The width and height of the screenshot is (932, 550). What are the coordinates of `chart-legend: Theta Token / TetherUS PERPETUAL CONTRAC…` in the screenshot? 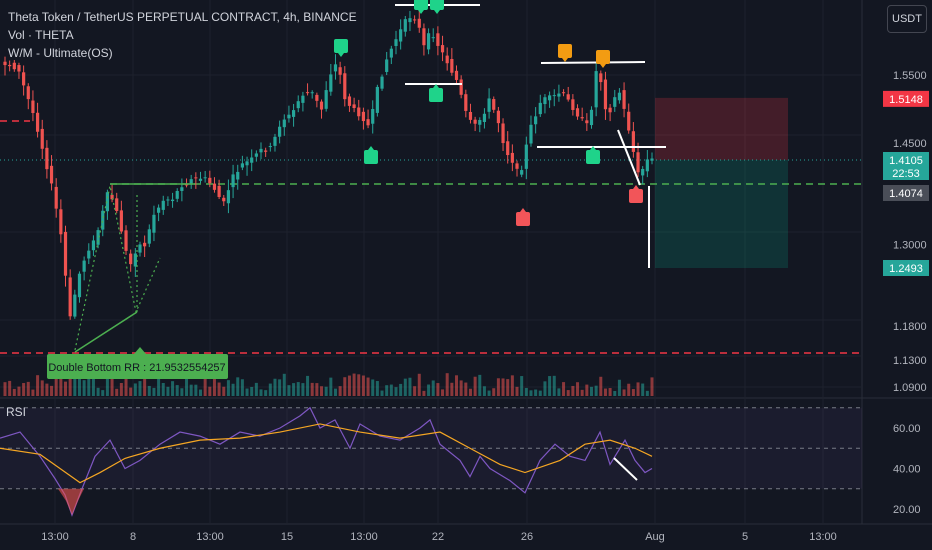 It's located at (182, 35).